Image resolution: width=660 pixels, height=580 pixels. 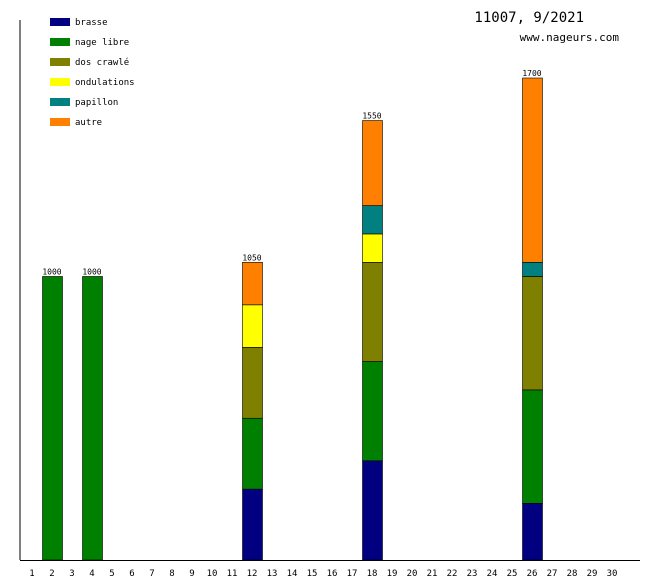 What do you see at coordinates (392, 574) in the screenshot?
I see `x-tick-label: 19` at bounding box center [392, 574].